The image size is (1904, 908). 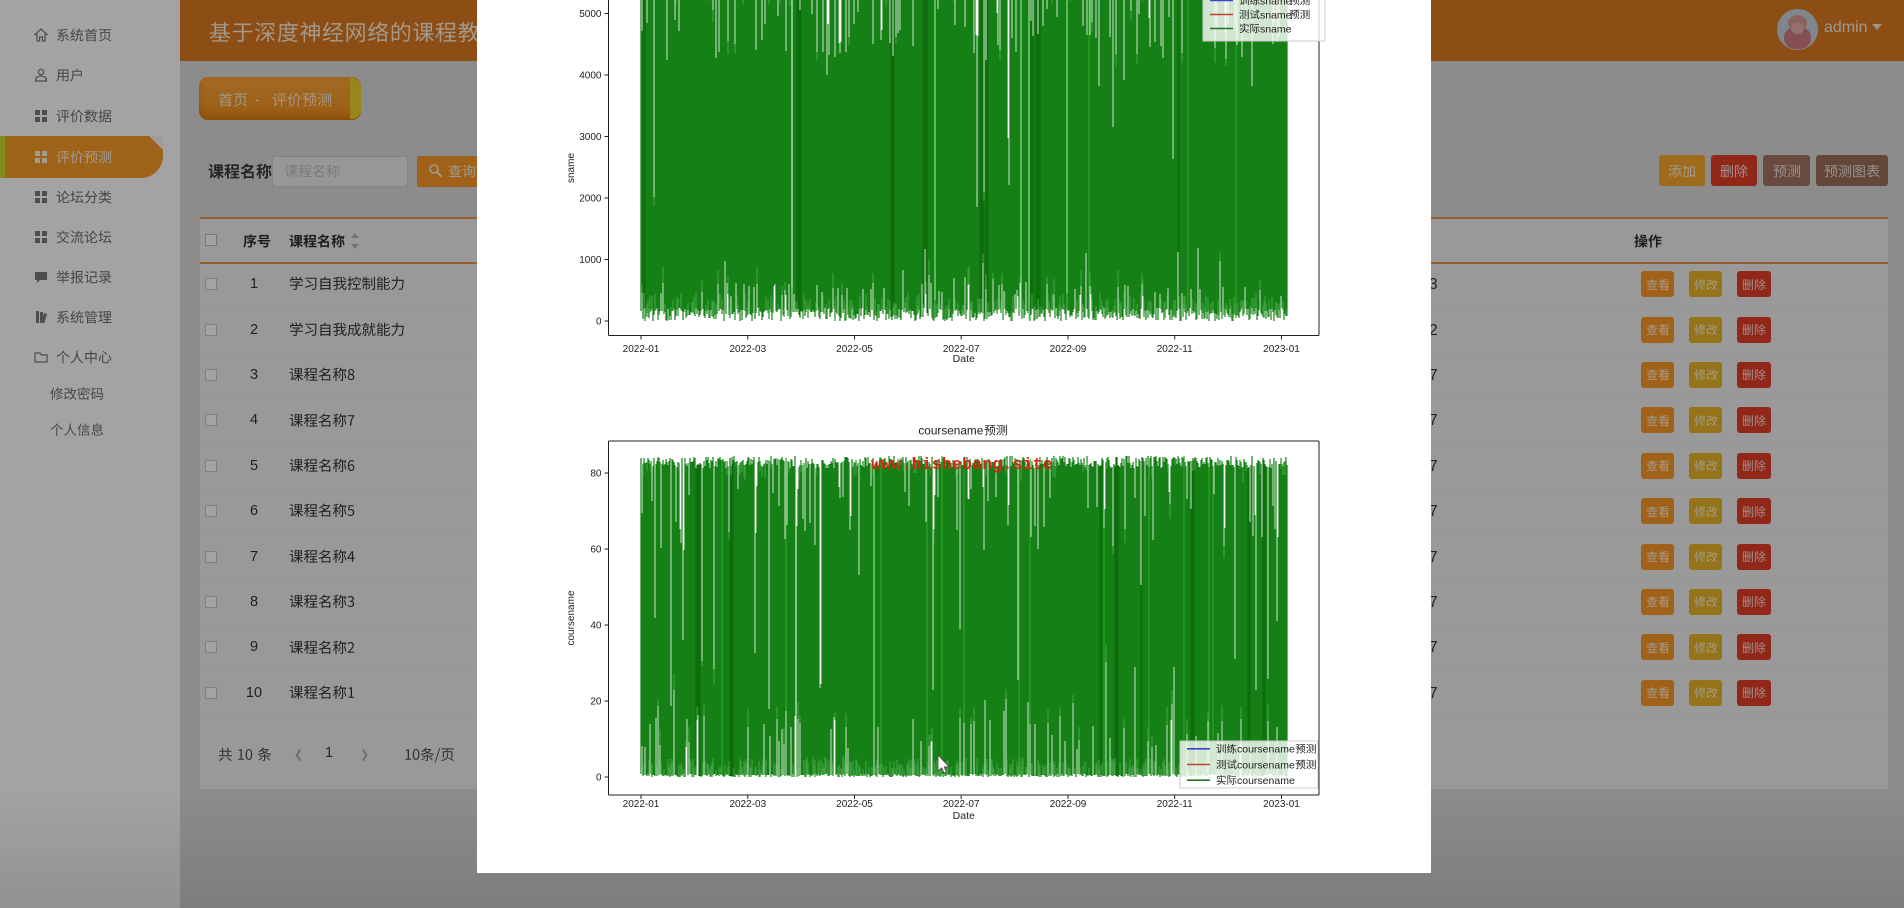 I want to click on svg-text: 3000, so click(x=590, y=137).